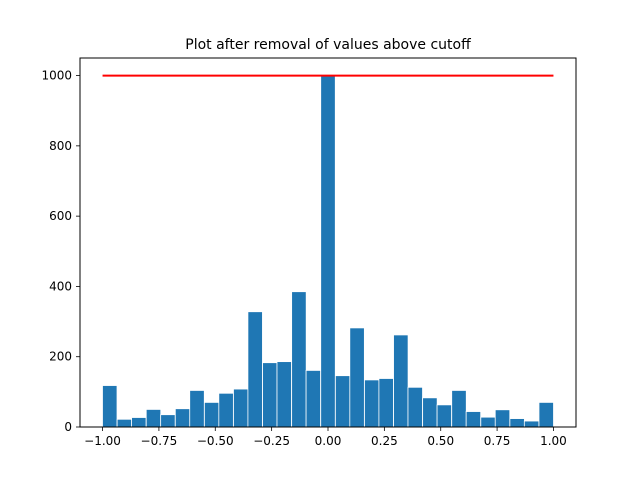  What do you see at coordinates (215, 441) in the screenshot?
I see `x-tick-label: −0.50` at bounding box center [215, 441].